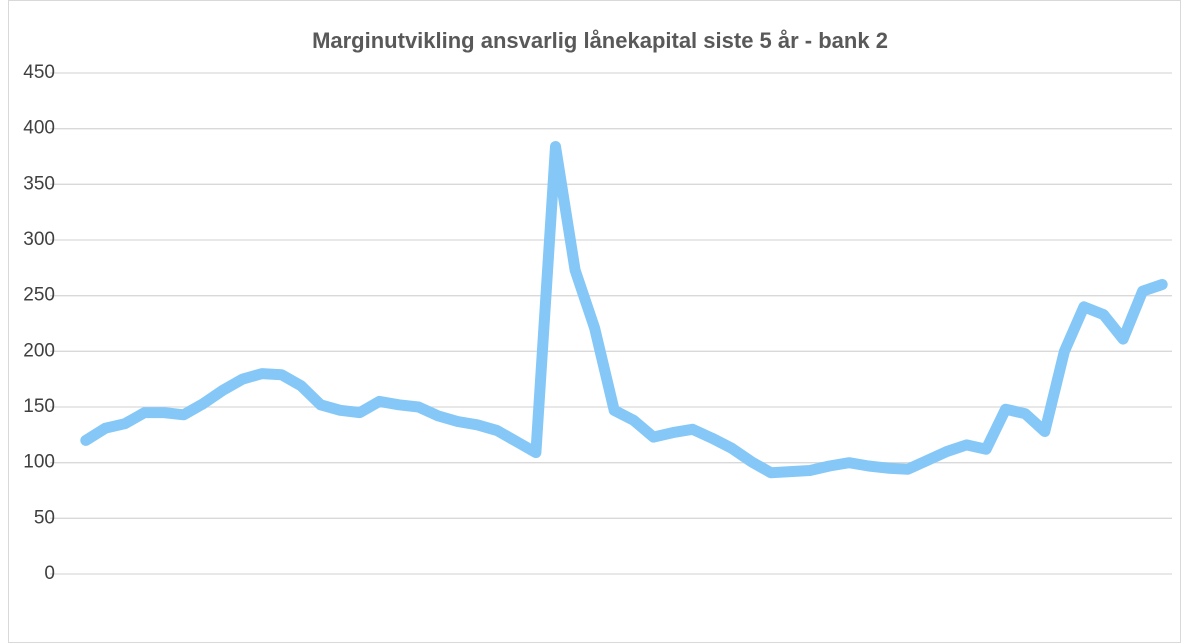 The width and height of the screenshot is (1189, 644). Describe the element at coordinates (39, 239) in the screenshot. I see `y-tick-label: 300` at that location.